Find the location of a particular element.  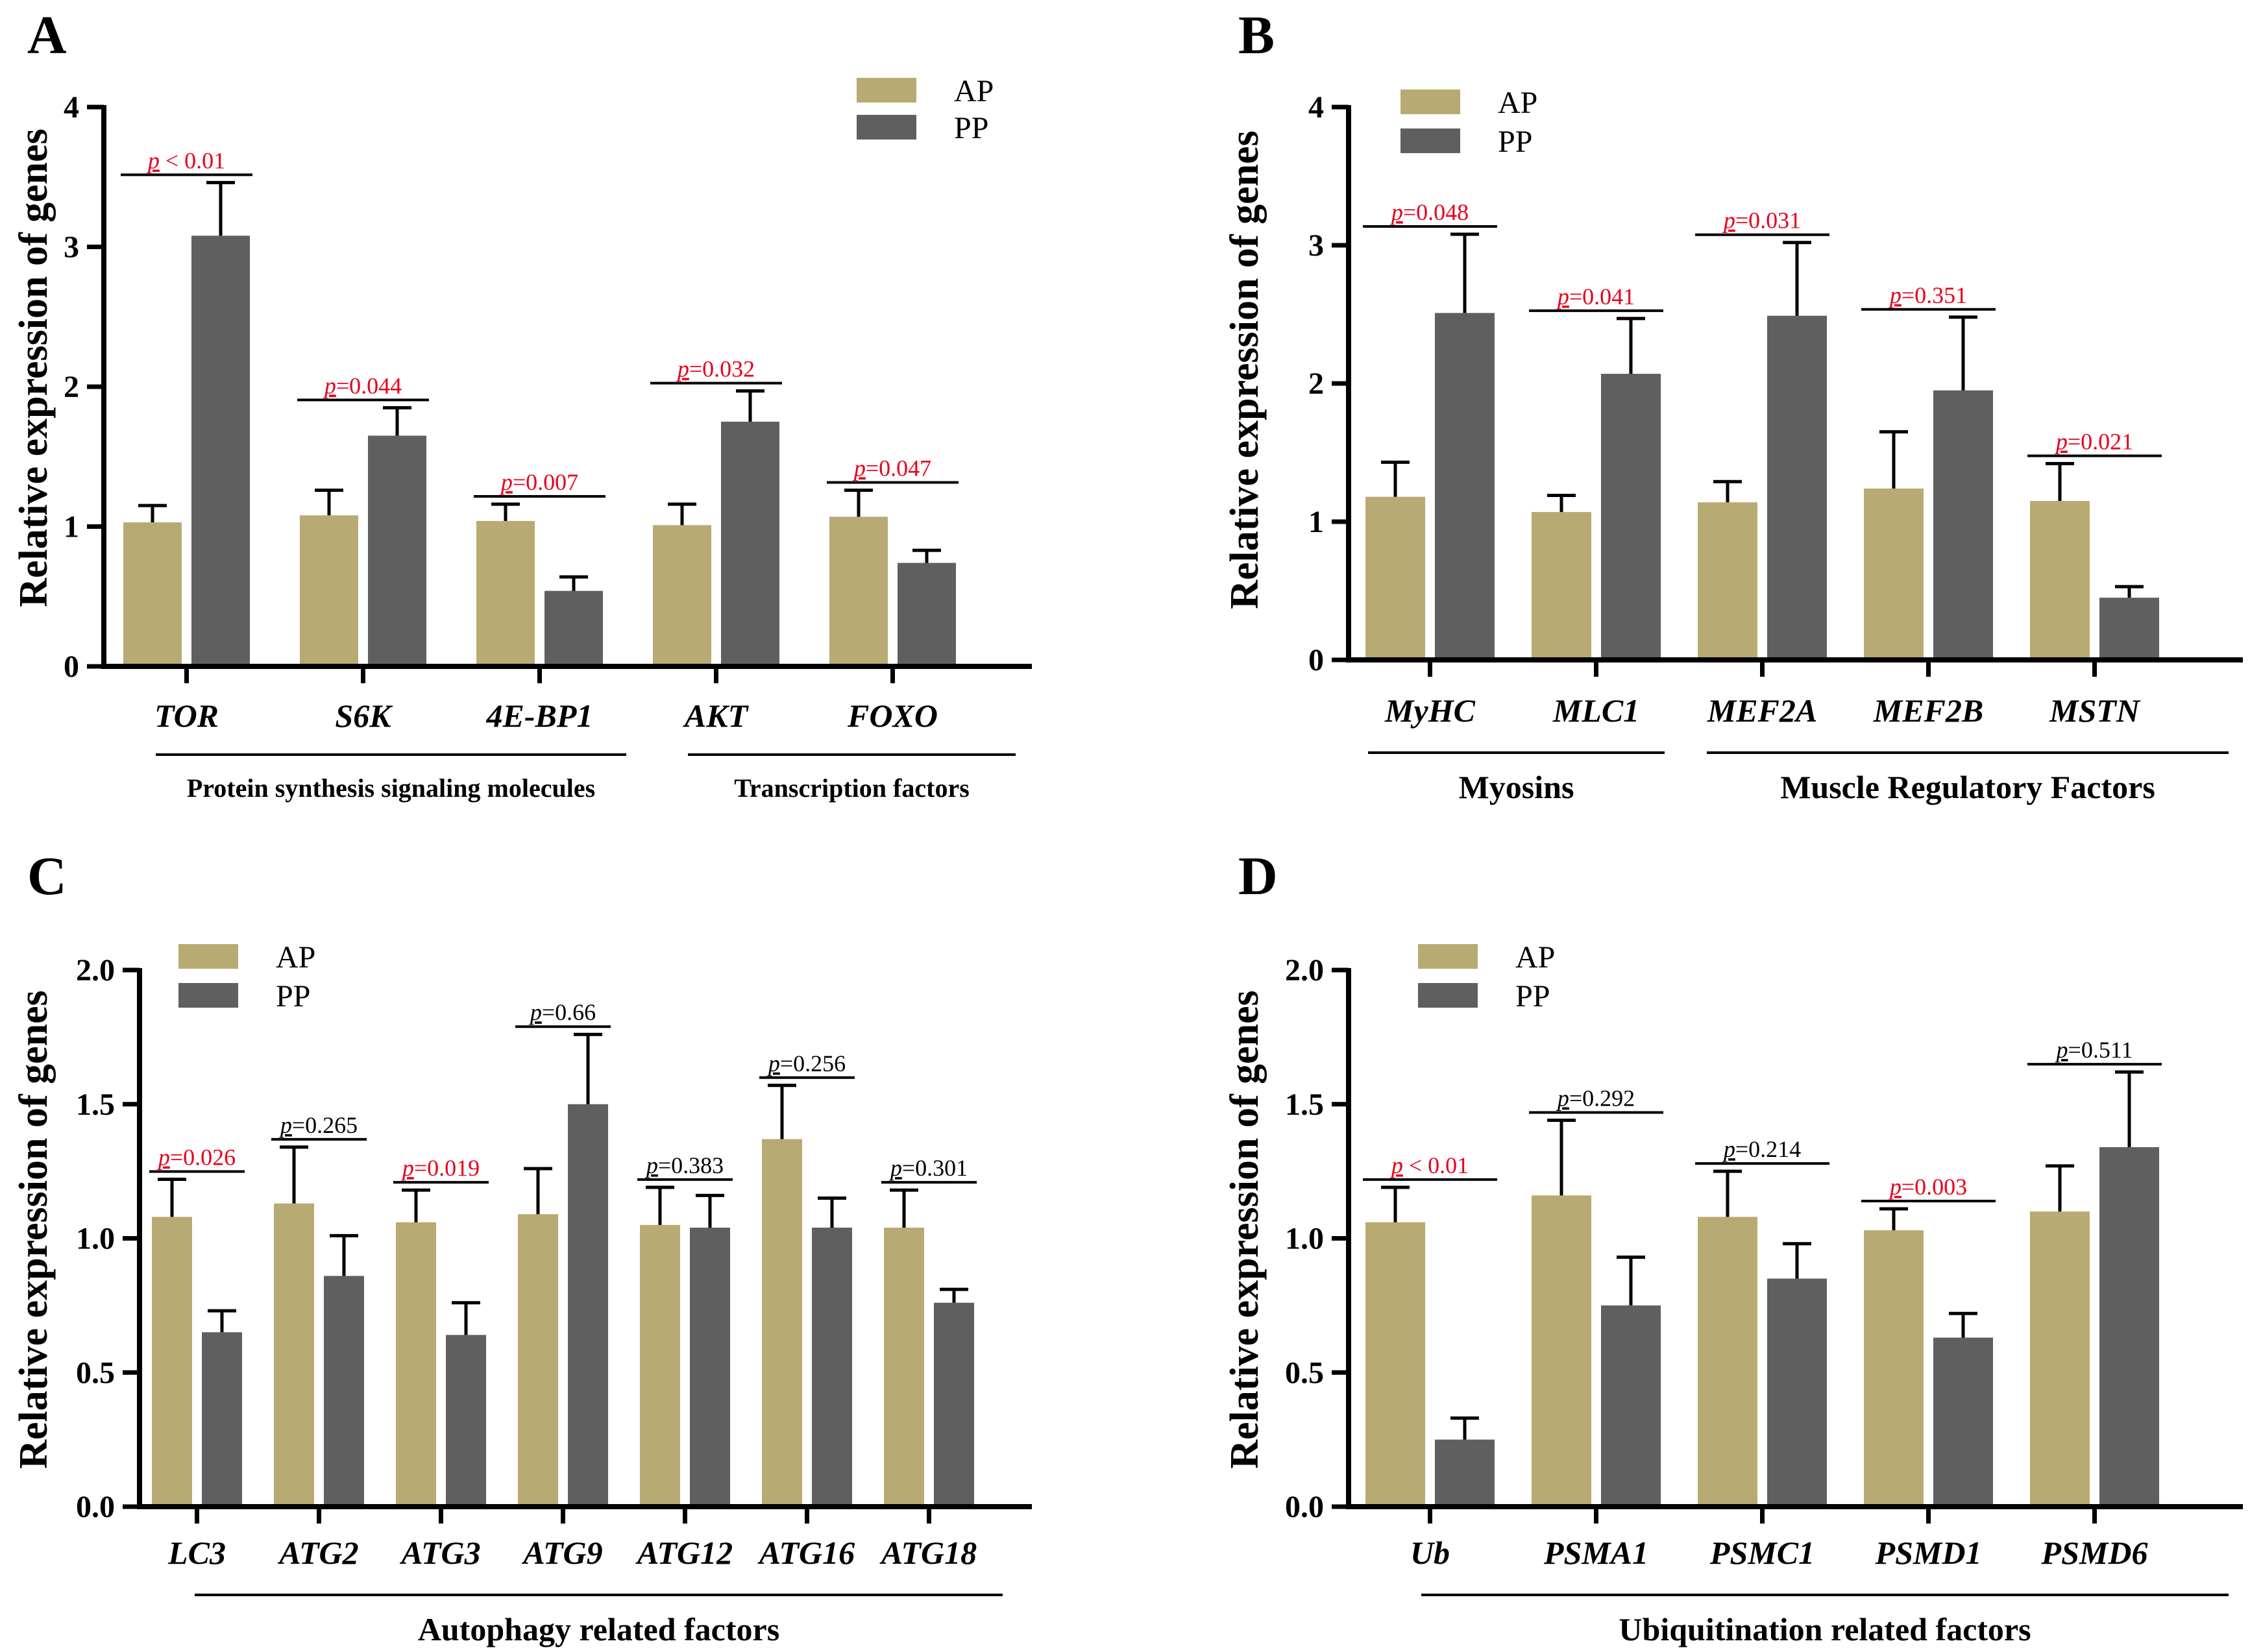

panel-b-legend: AP PP is located at coordinates (1469, 122).